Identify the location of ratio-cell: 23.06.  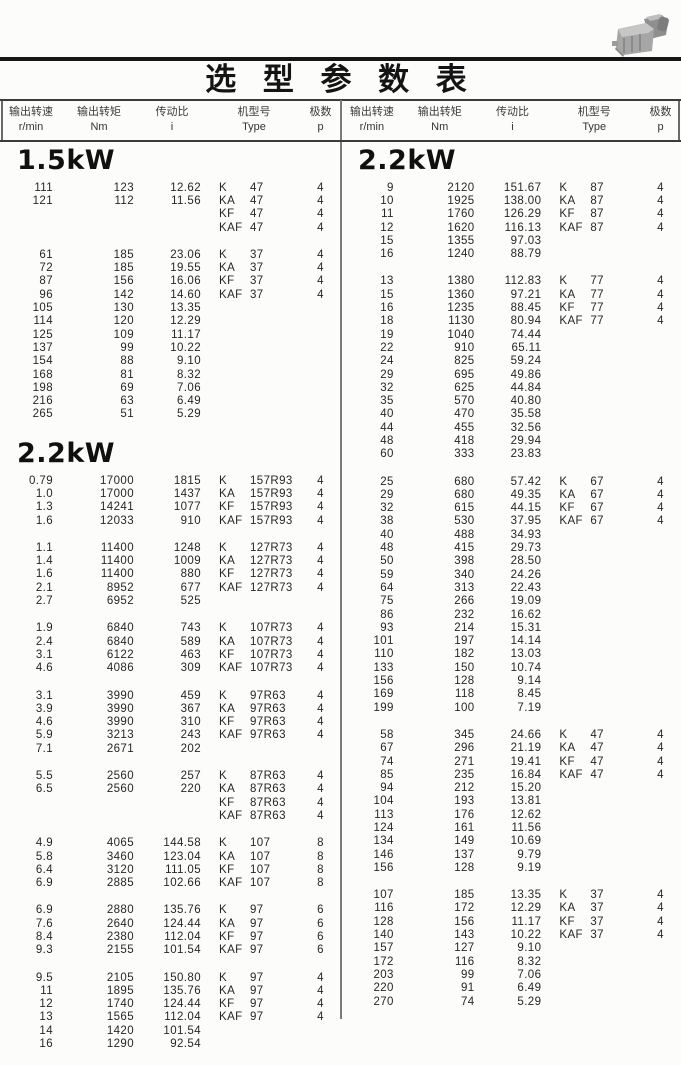
(185, 254).